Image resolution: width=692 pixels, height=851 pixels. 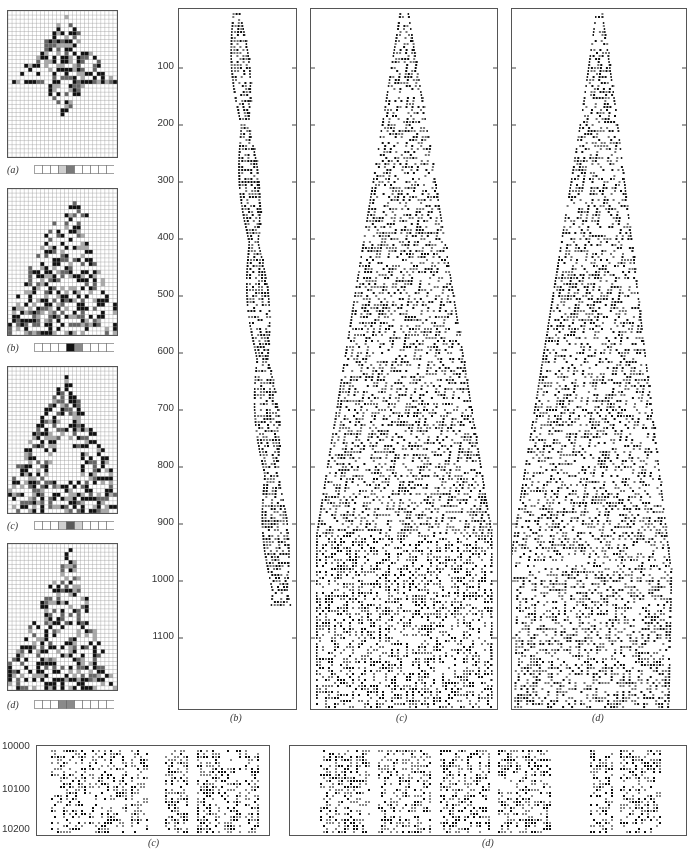 What do you see at coordinates (236, 718) in the screenshot?
I see `main-panel-b-label: (b)` at bounding box center [236, 718].